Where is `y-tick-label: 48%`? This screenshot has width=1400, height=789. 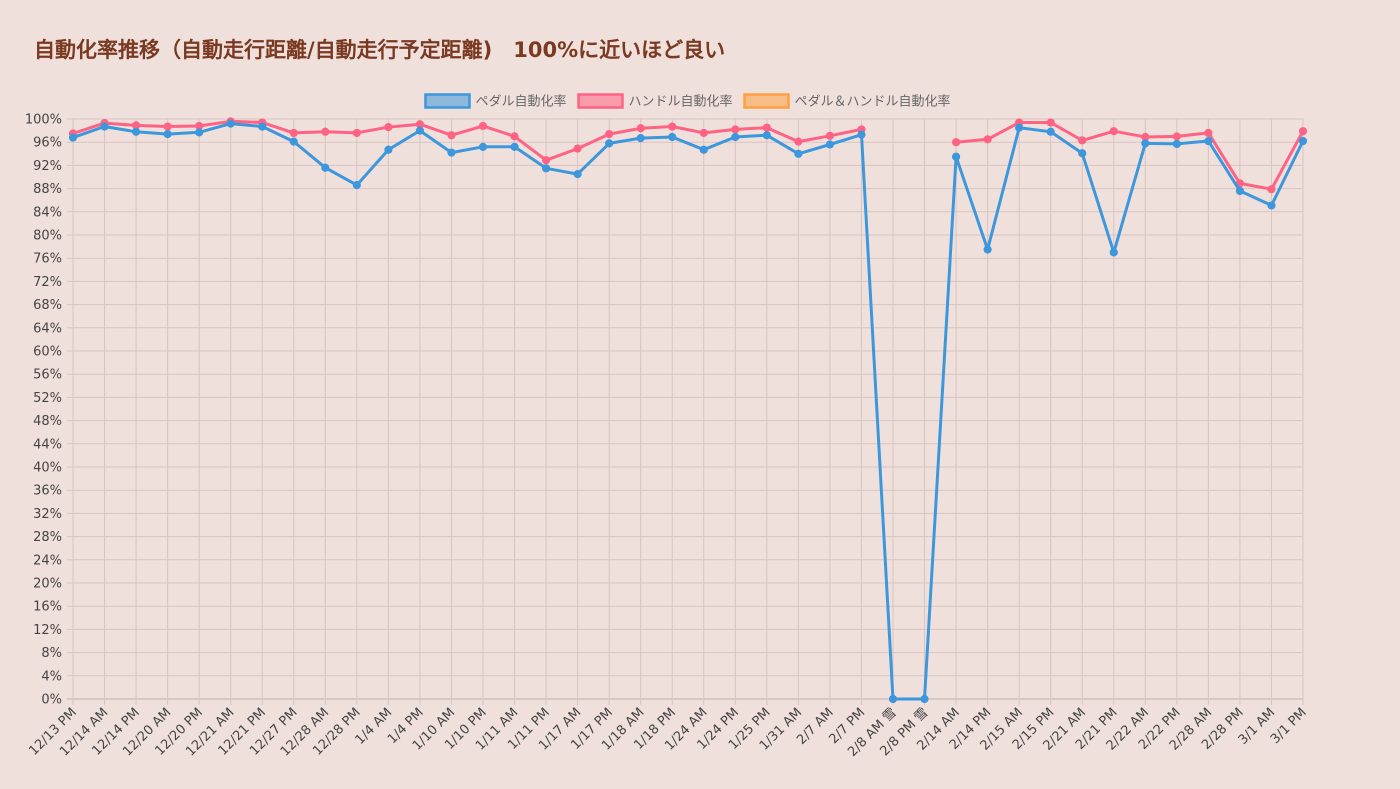
y-tick-label: 48% is located at coordinates (47, 421).